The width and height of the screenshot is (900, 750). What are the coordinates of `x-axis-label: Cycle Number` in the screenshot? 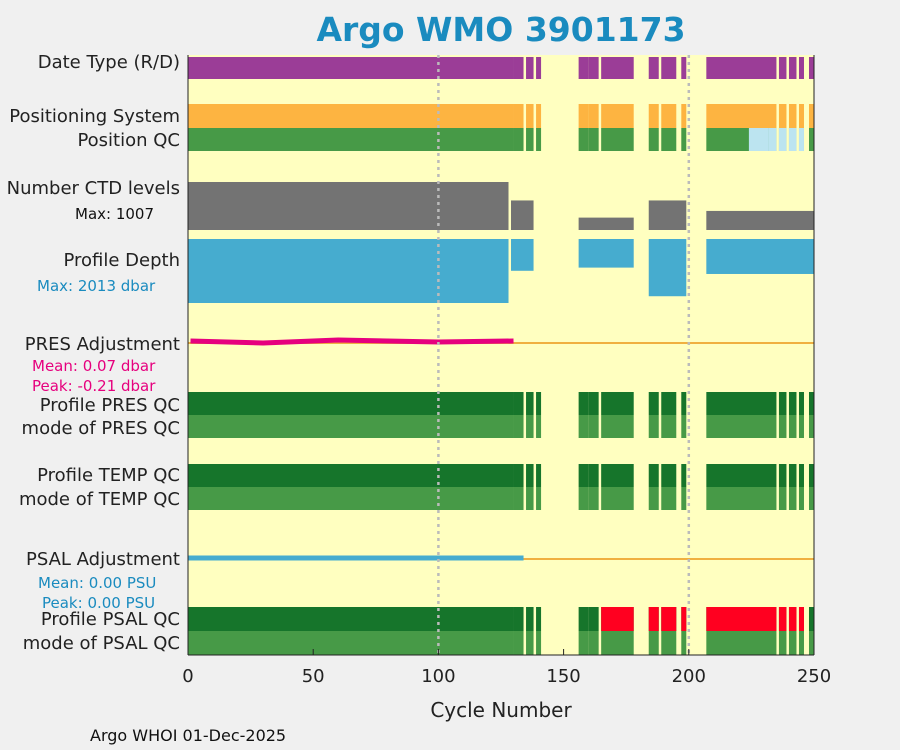 It's located at (501, 710).